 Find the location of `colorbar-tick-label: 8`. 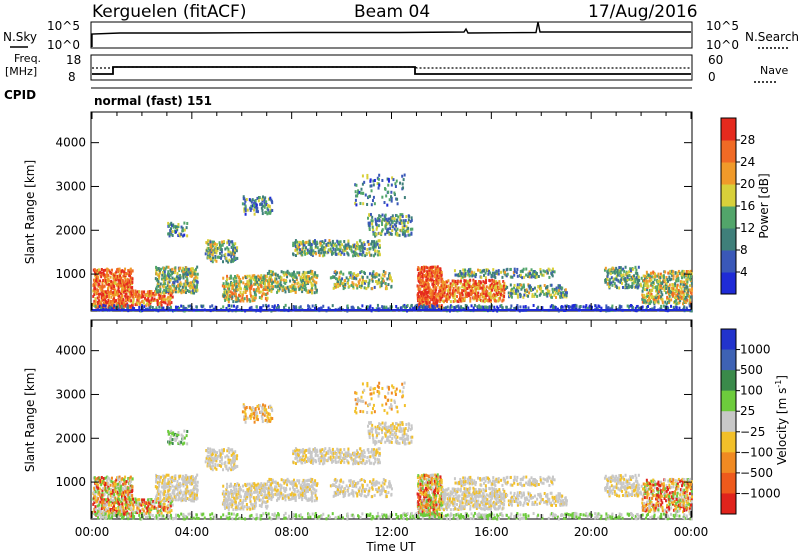

colorbar-tick-label: 8 is located at coordinates (744, 250).